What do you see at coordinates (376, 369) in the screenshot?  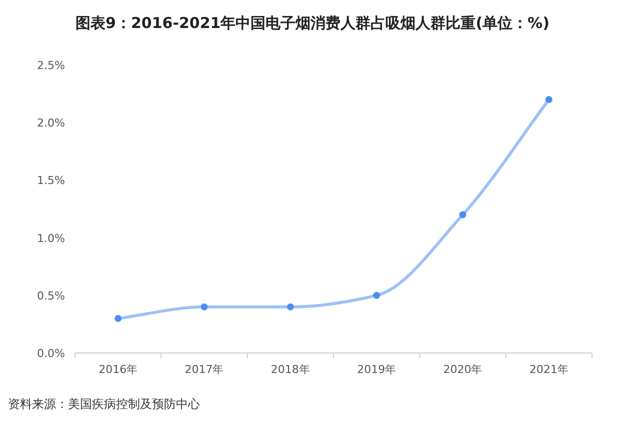 I see `x-tick-label: 2019年` at bounding box center [376, 369].